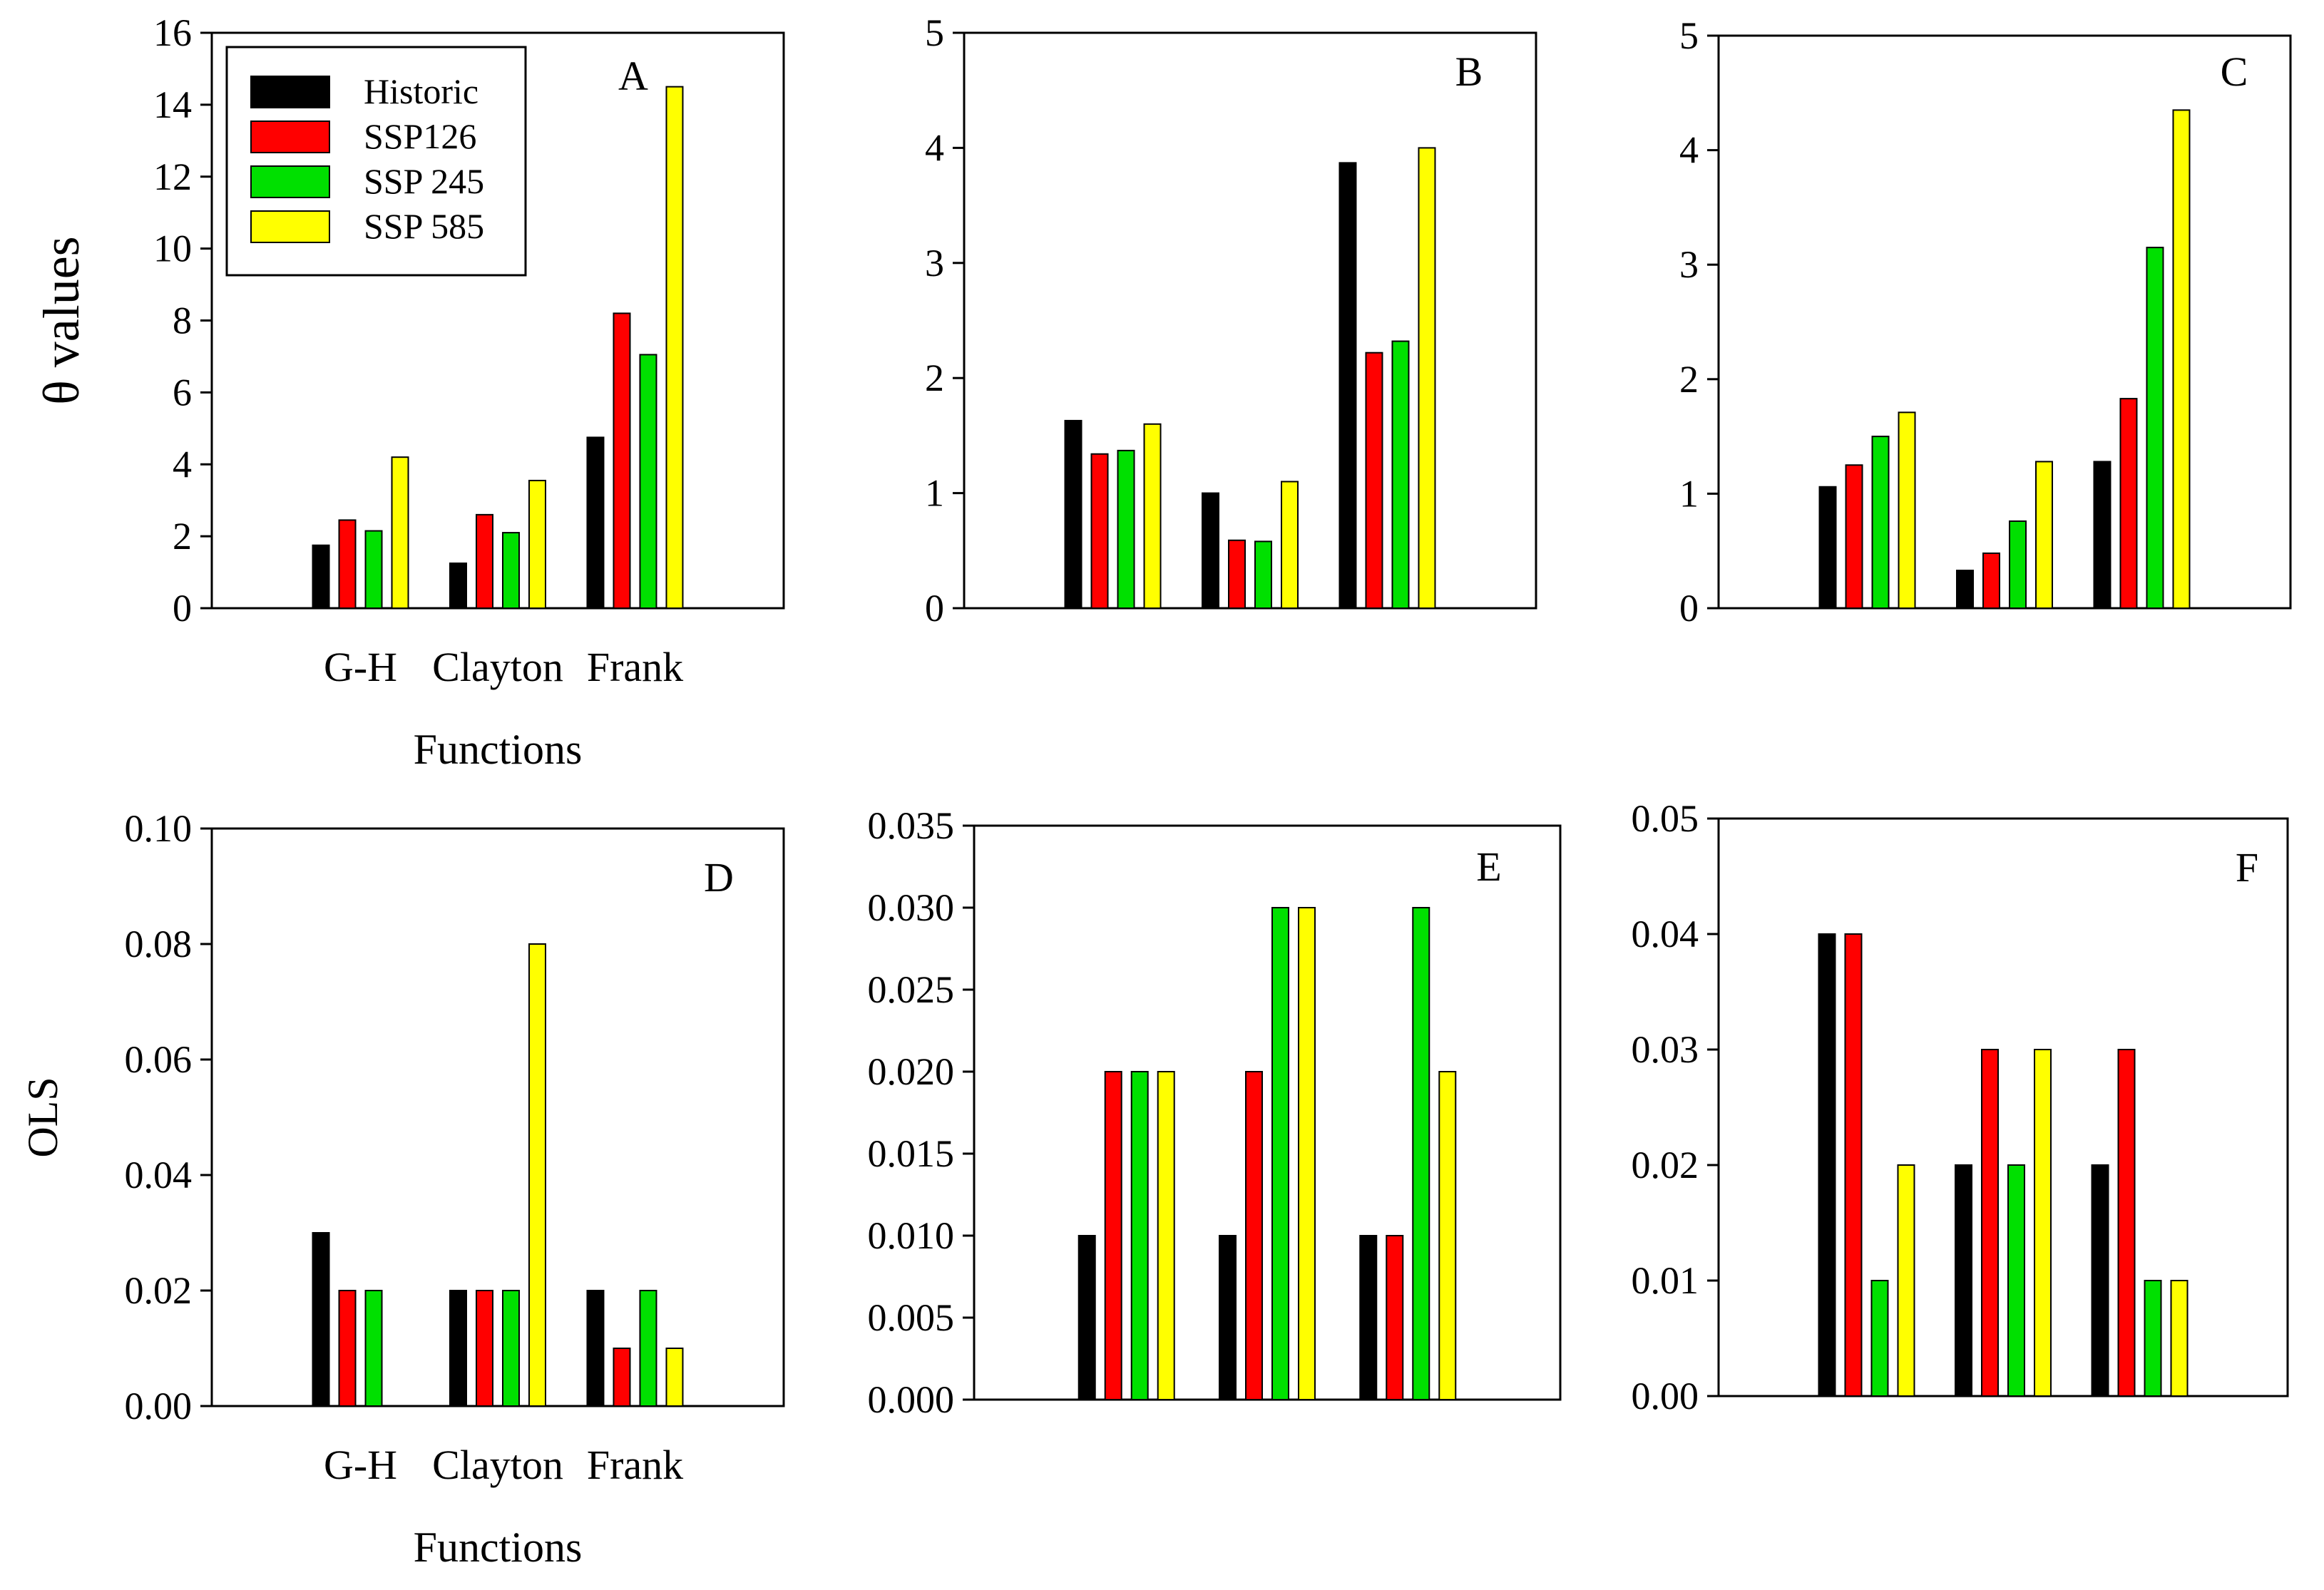 The height and width of the screenshot is (1590, 2324). Describe the element at coordinates (182, 536) in the screenshot. I see `y-tick-label: 2` at that location.